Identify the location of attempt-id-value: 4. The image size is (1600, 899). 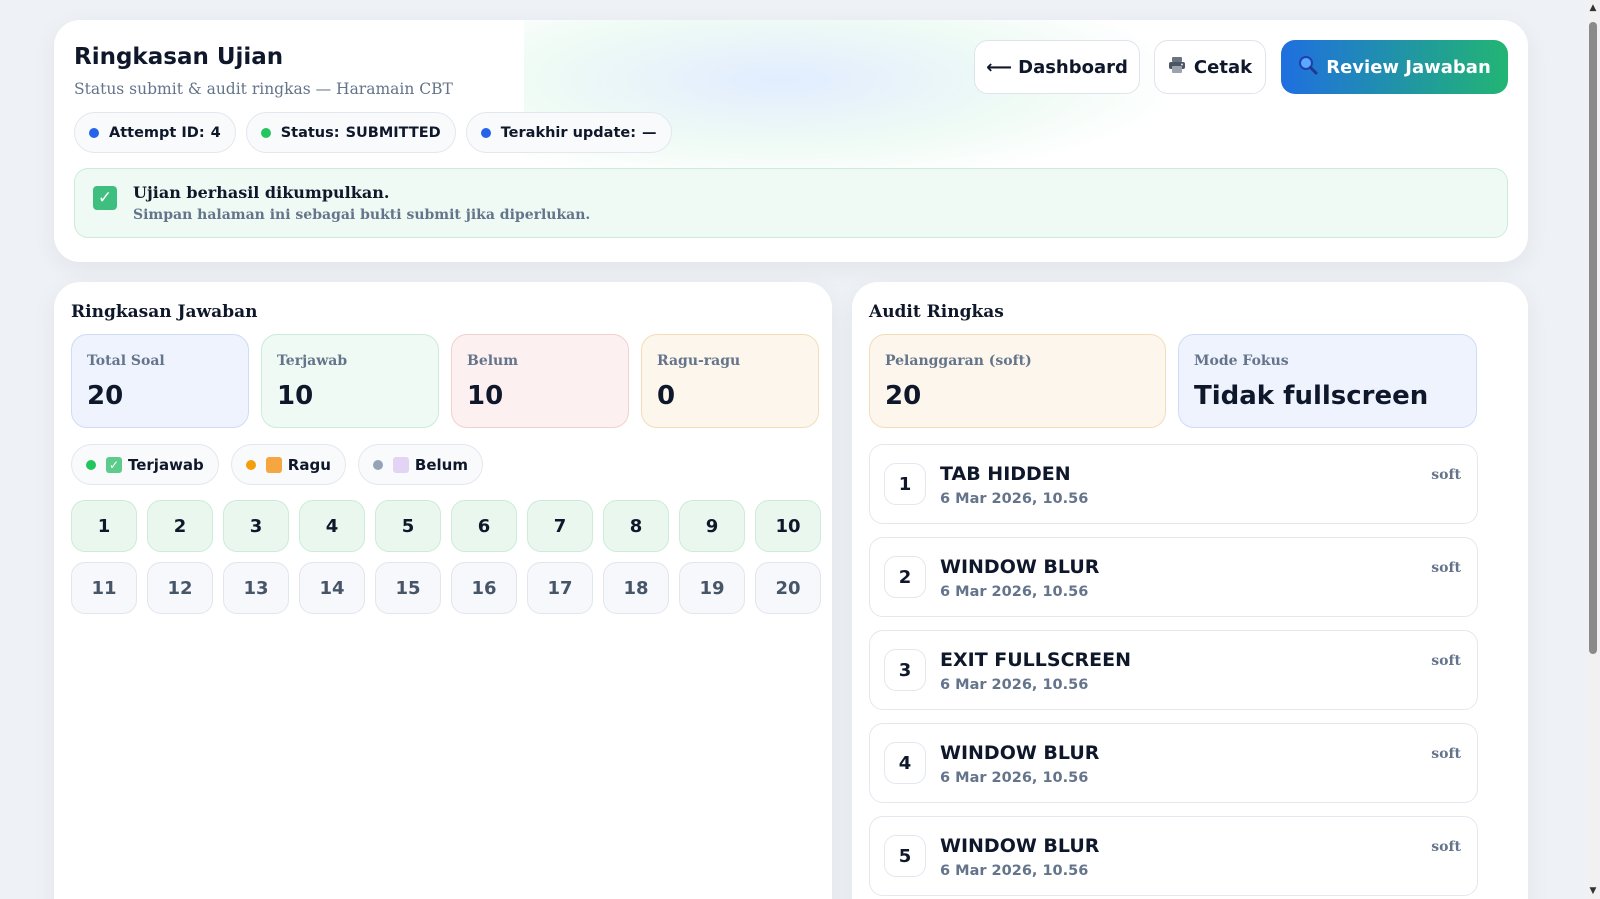
(215, 132).